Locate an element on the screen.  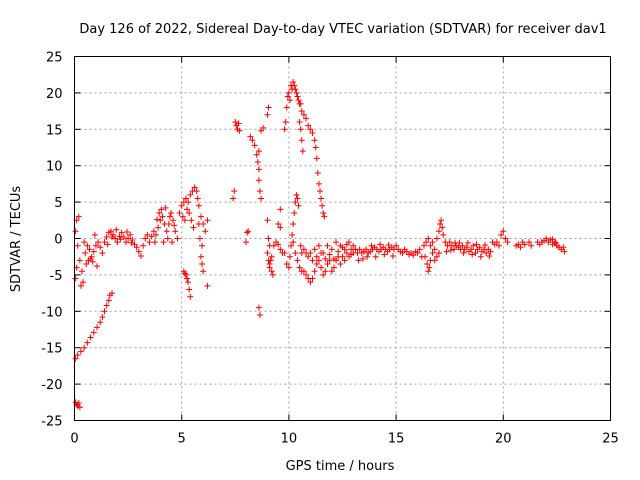
x-tick-label-5: 25 is located at coordinates (610, 439).